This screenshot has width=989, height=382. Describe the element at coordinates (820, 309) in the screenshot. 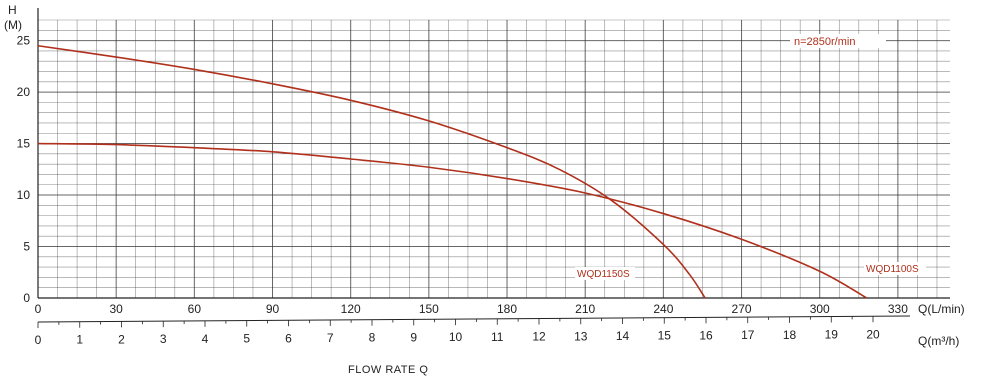

I see `x-tick-label: 300` at that location.